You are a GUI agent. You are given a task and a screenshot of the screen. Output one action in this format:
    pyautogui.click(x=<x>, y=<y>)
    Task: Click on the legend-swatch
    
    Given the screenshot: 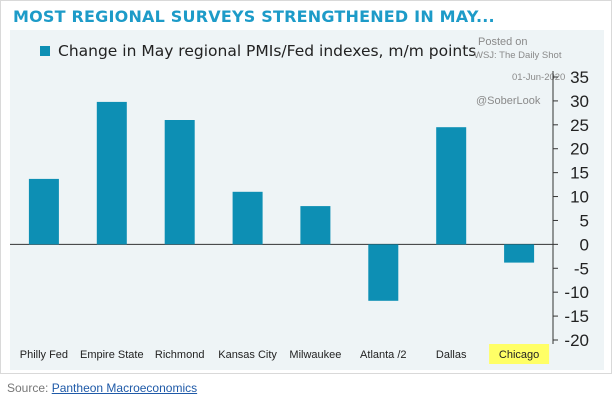 What is the action you would take?
    pyautogui.click(x=45, y=51)
    